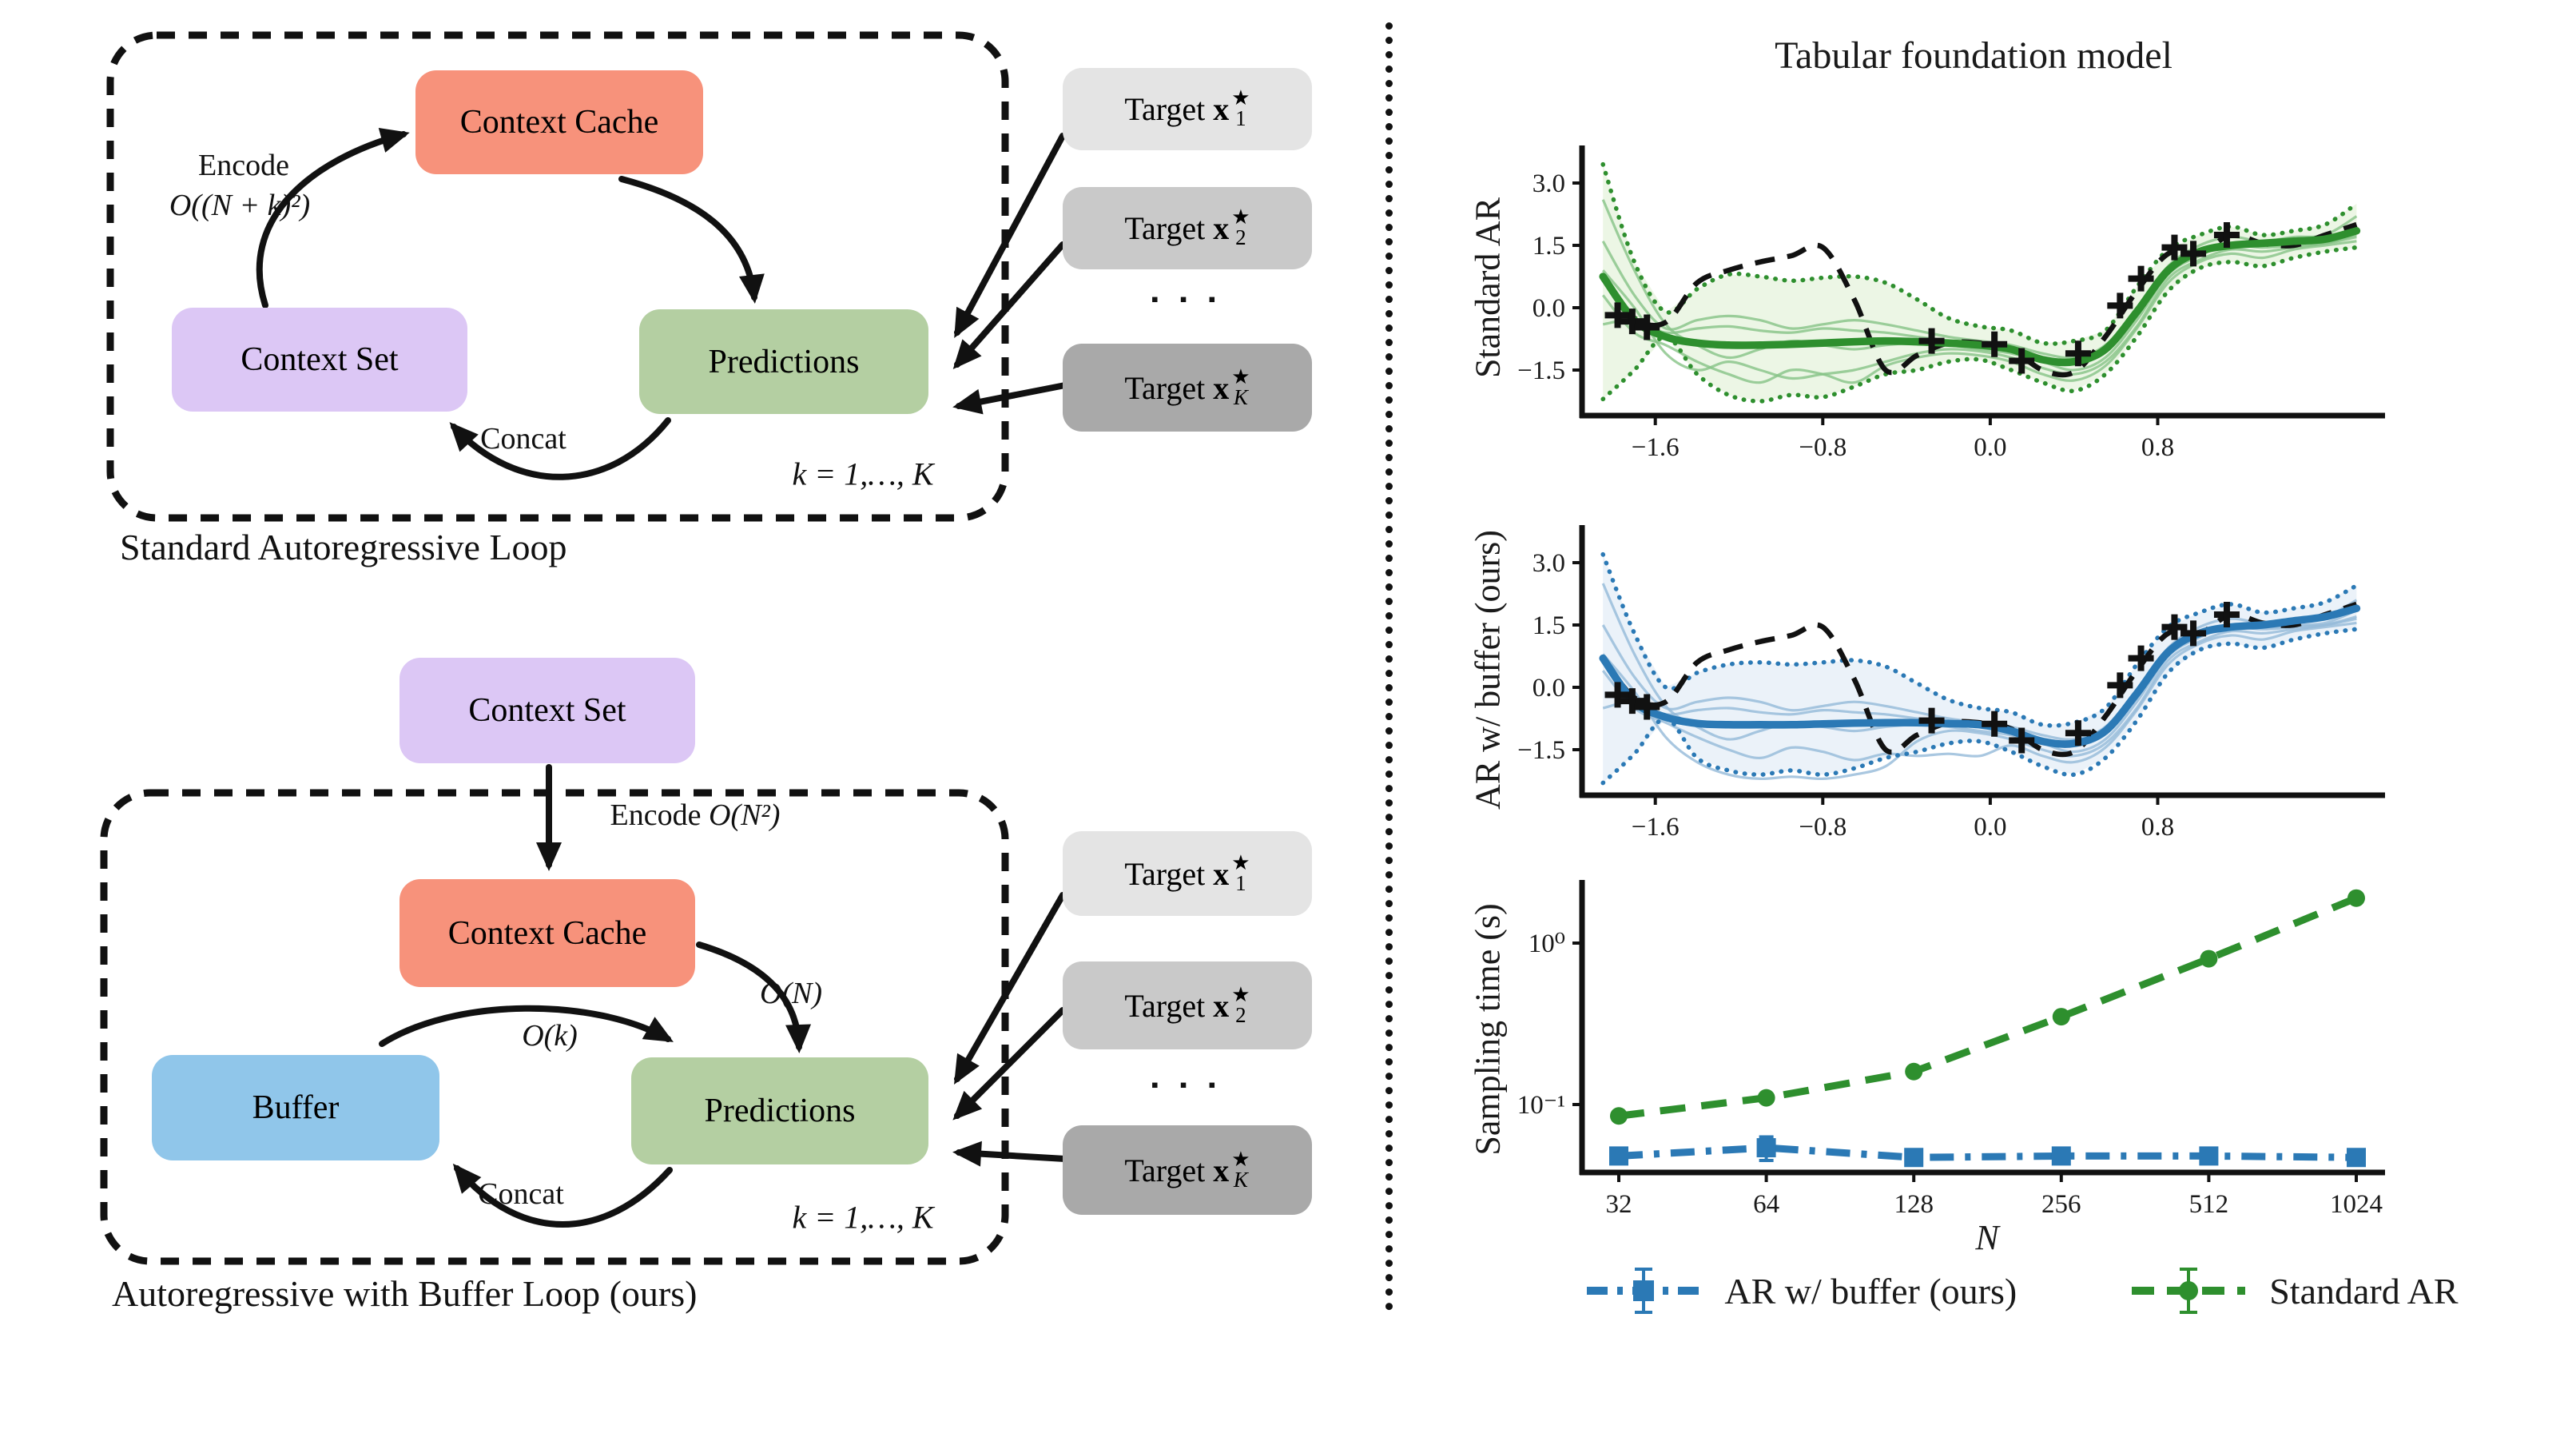 Image resolution: width=2576 pixels, height=1445 pixels. What do you see at coordinates (1010, 989) in the screenshot?
I see `target1-arrow-bottom` at bounding box center [1010, 989].